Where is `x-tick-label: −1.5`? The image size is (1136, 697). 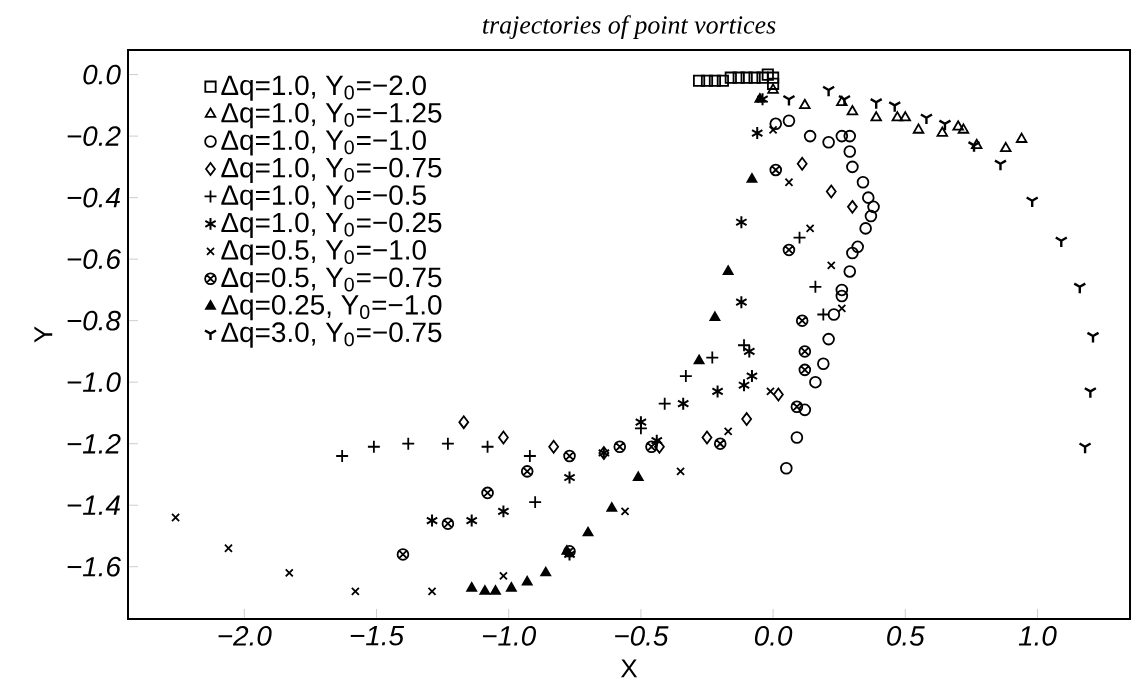
x-tick-label: −1.5 is located at coordinates (377, 636).